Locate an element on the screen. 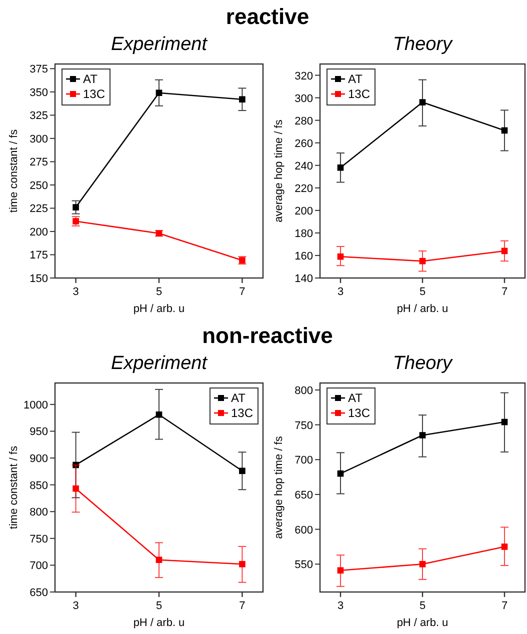 The height and width of the screenshot is (634, 527). y-tick-label: 150 is located at coordinates (39, 279).